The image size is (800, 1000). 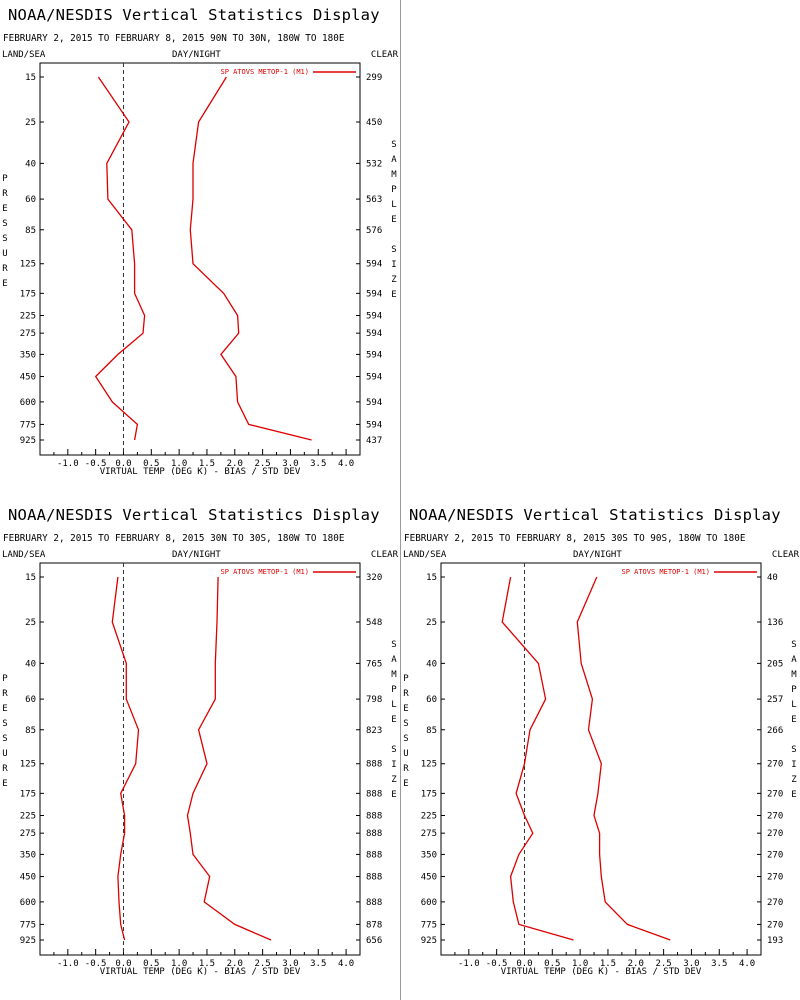 What do you see at coordinates (374, 941) in the screenshot?
I see `sample-size-value: 656` at bounding box center [374, 941].